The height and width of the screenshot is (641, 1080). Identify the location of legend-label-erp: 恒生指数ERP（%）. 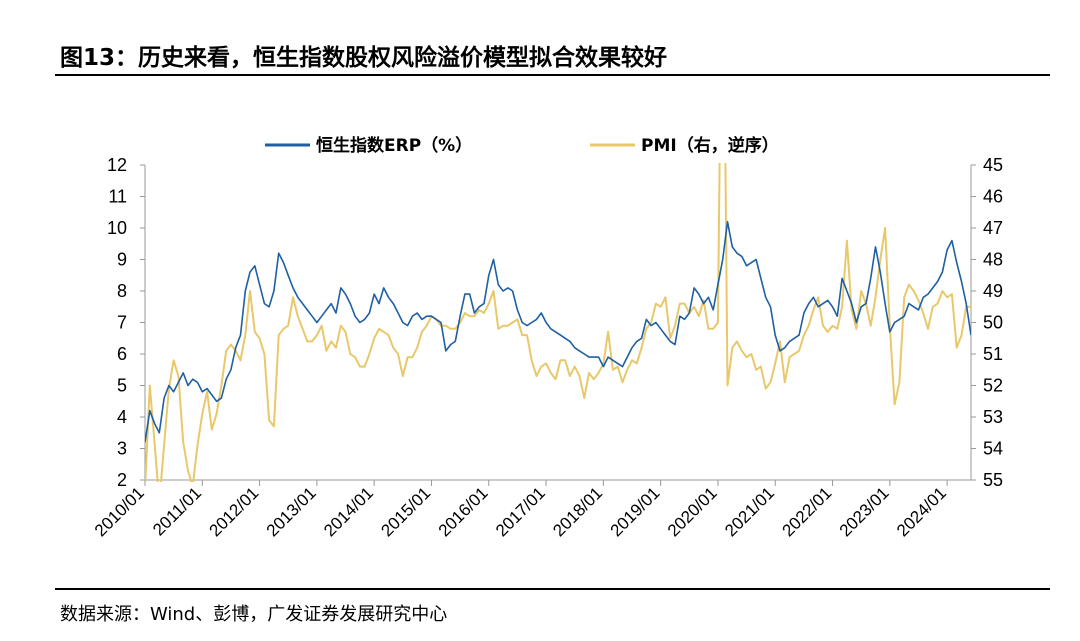
(394, 145).